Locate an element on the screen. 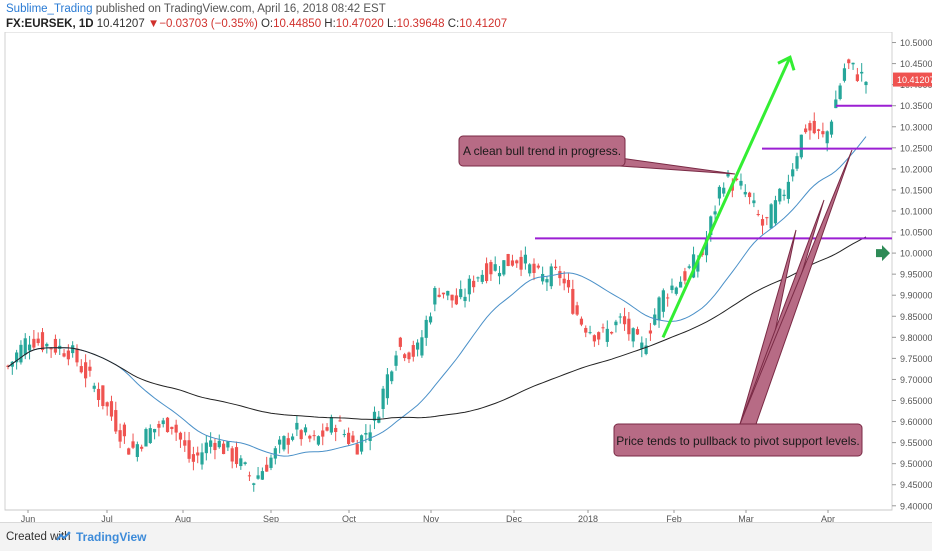  y-tick-label: 9.75000 is located at coordinates (916, 359).